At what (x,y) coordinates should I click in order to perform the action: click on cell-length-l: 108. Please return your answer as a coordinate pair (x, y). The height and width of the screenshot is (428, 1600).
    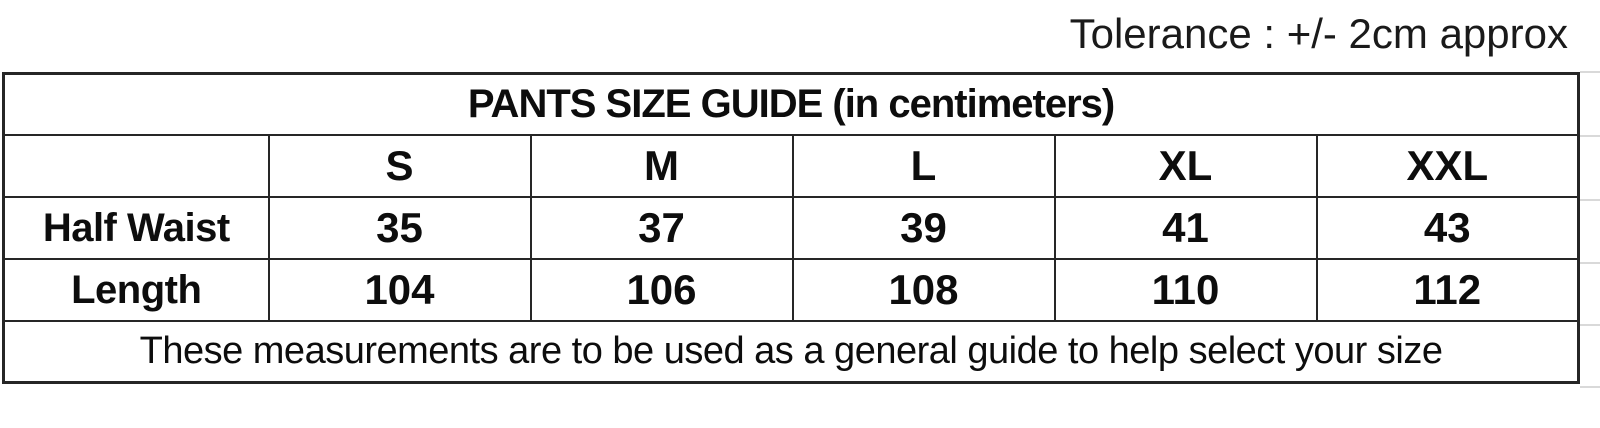
    Looking at the image, I should click on (923, 290).